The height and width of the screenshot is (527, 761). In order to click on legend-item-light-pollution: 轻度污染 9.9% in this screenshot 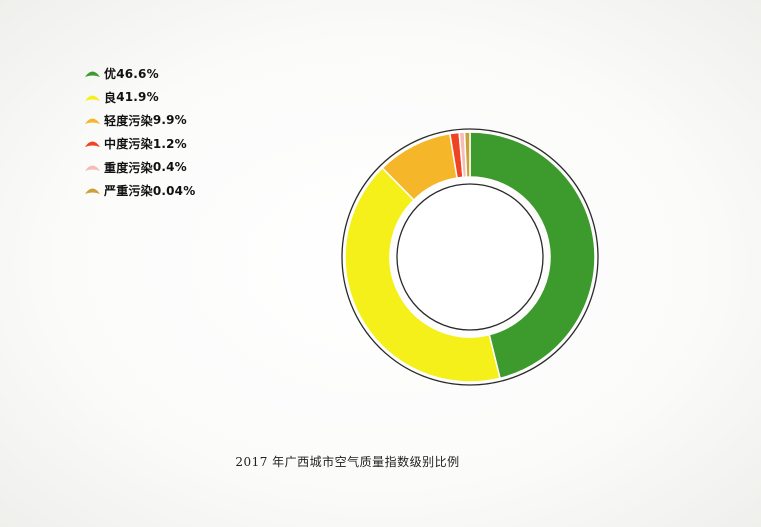, I will do `click(139, 120)`.